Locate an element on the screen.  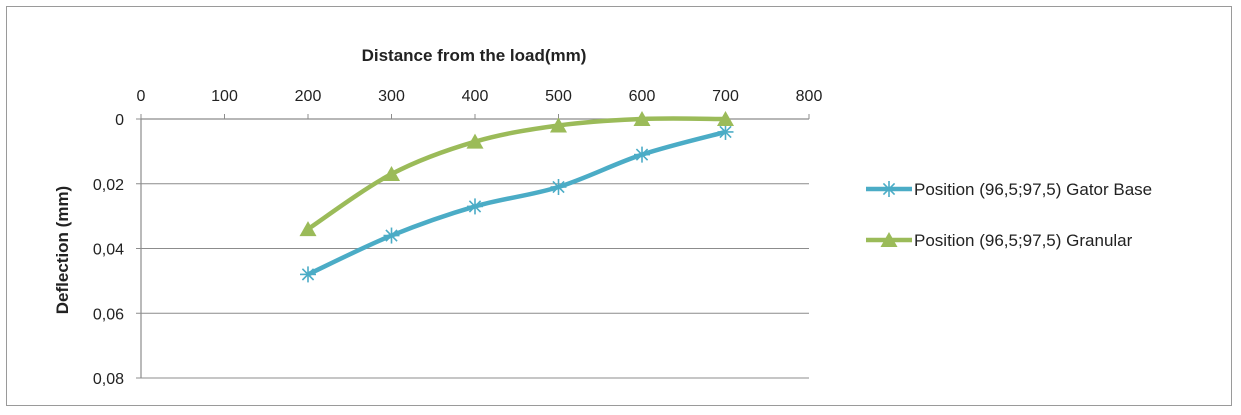
x-tick-label: 500 is located at coordinates (558, 96).